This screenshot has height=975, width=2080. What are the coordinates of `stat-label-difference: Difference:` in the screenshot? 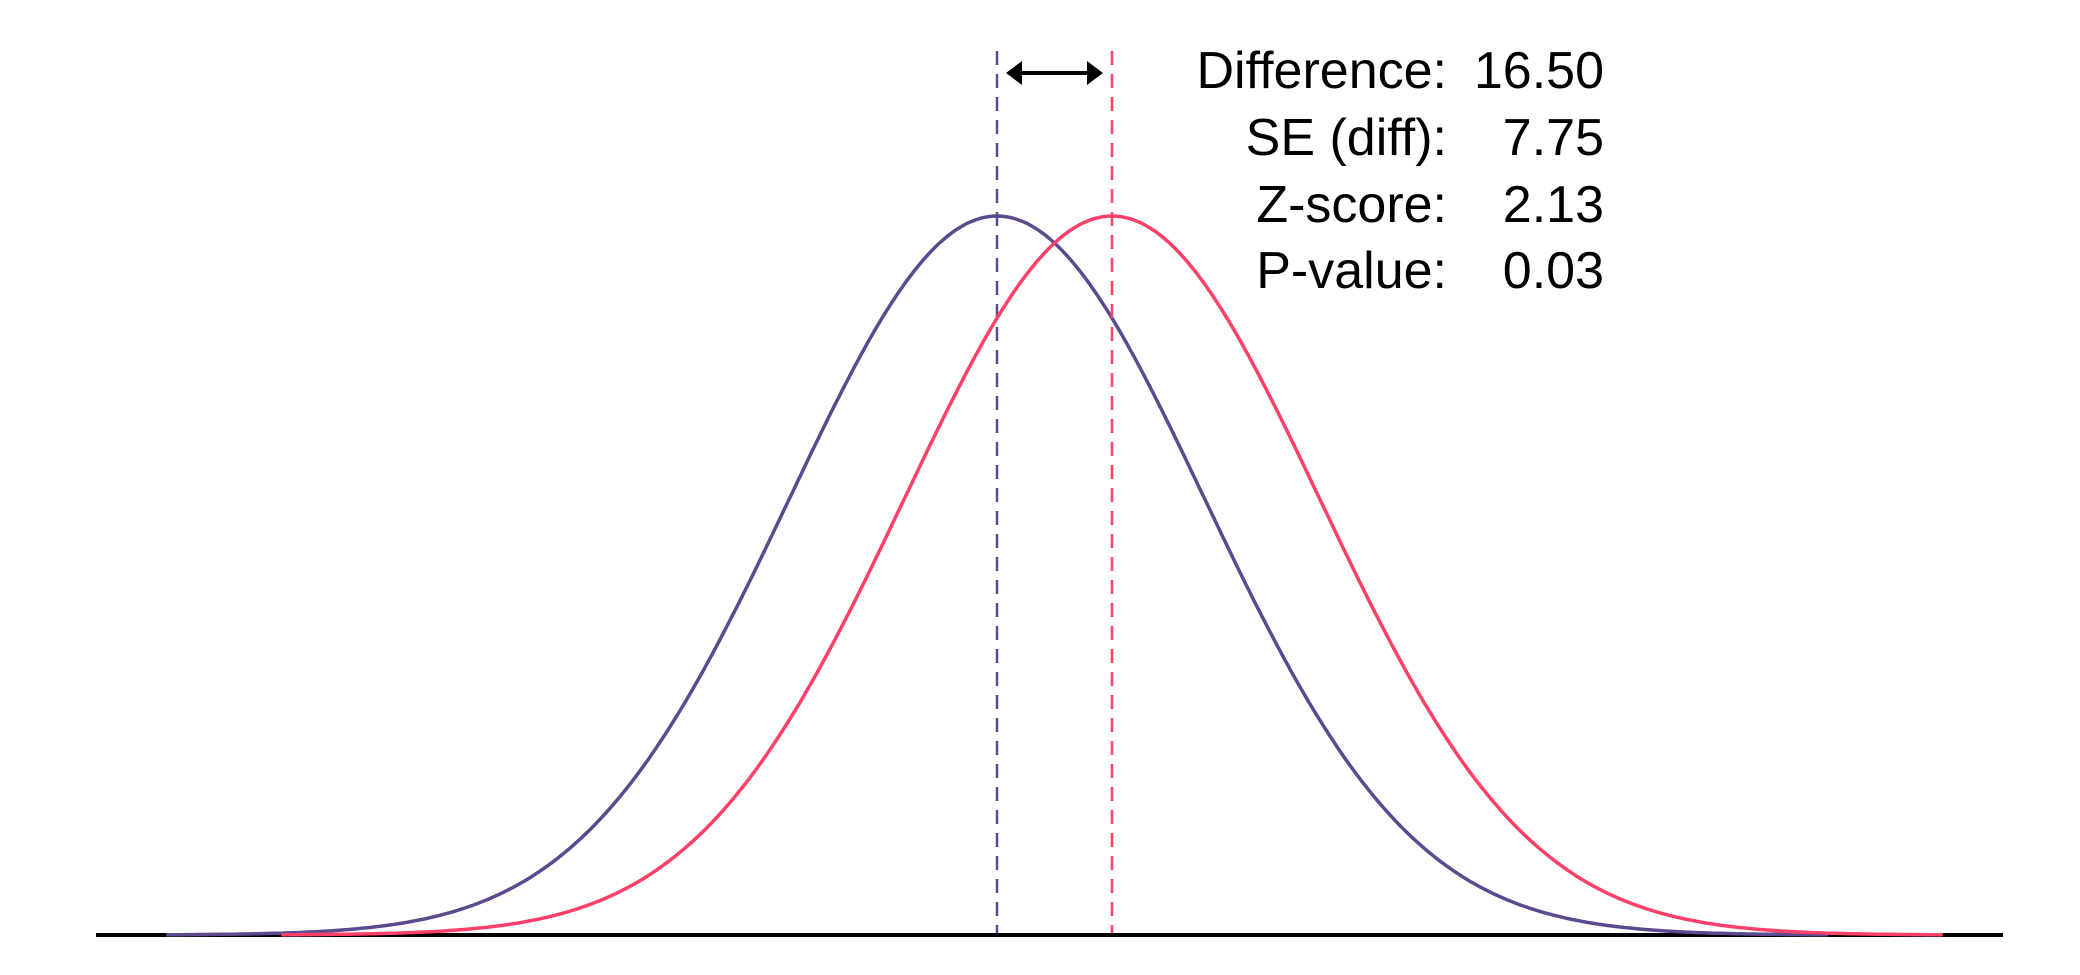 It's located at (1321, 71).